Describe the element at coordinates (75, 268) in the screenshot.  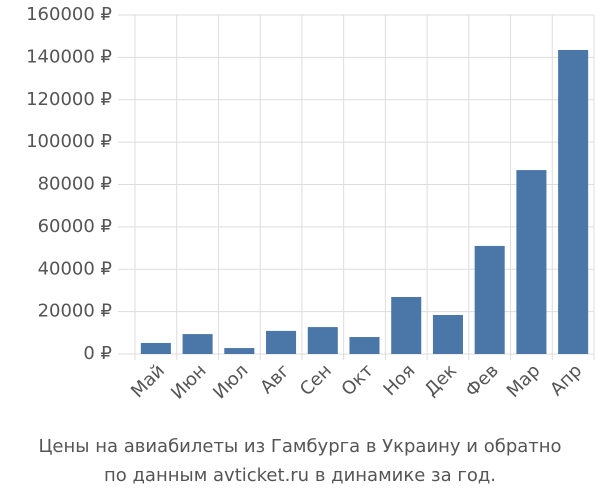
I see `y-tick-label: 40000 ₽` at that location.